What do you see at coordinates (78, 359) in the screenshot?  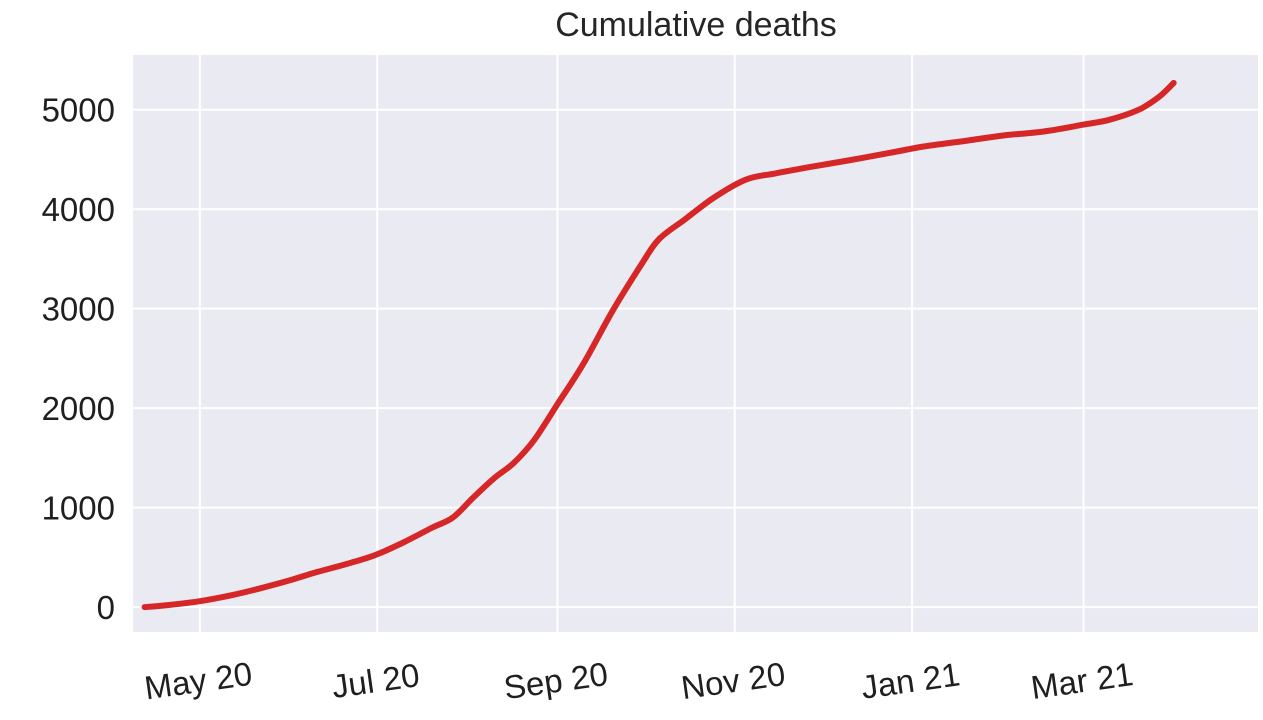 I see `y-axis-tick-labels: 0 1000 2000 3000 4000 5000` at bounding box center [78, 359].